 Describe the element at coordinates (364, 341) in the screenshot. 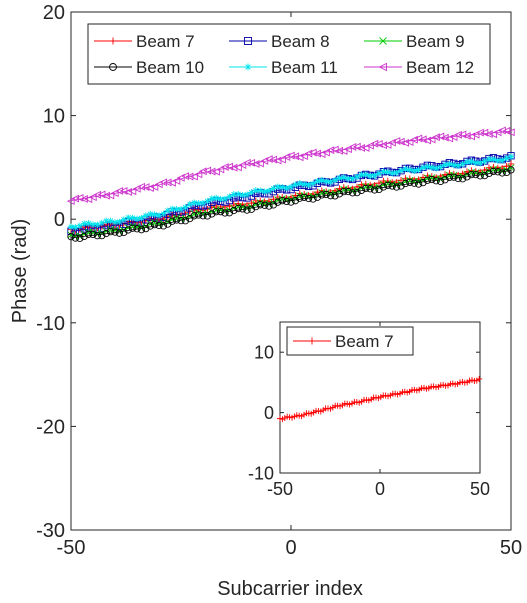

I see `legend-label: Beam 7` at that location.